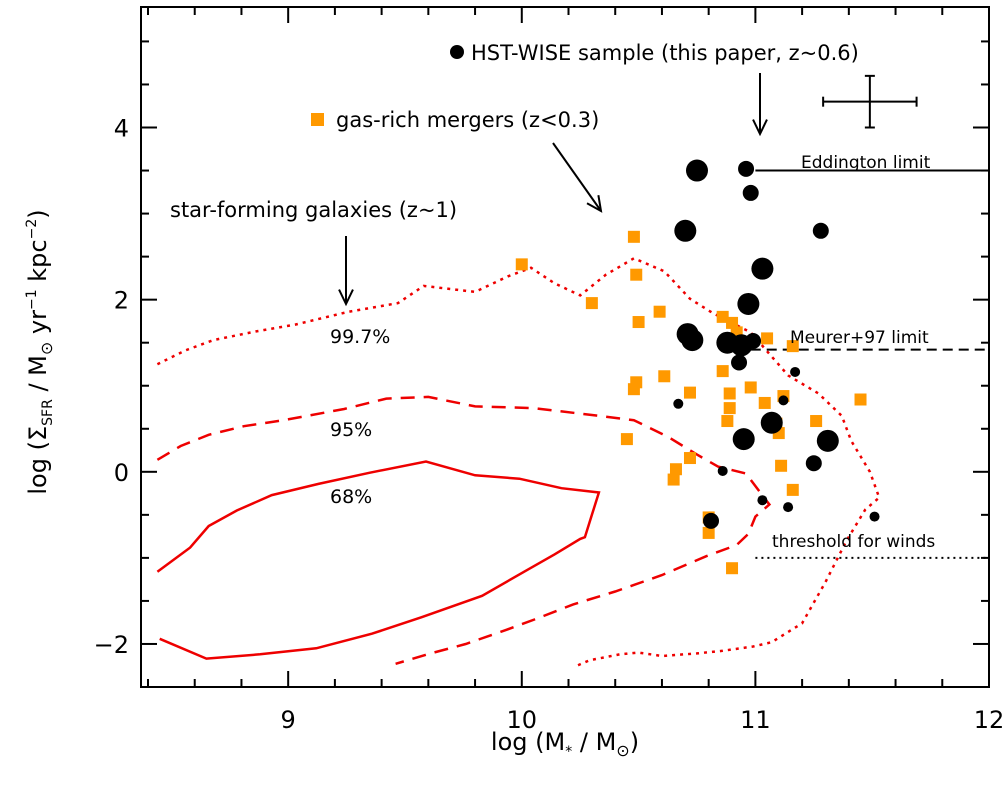 The width and height of the screenshot is (1008, 787). Describe the element at coordinates (859, 338) in the screenshot. I see `meurer-limit-label: Meurer+97 limit` at that location.